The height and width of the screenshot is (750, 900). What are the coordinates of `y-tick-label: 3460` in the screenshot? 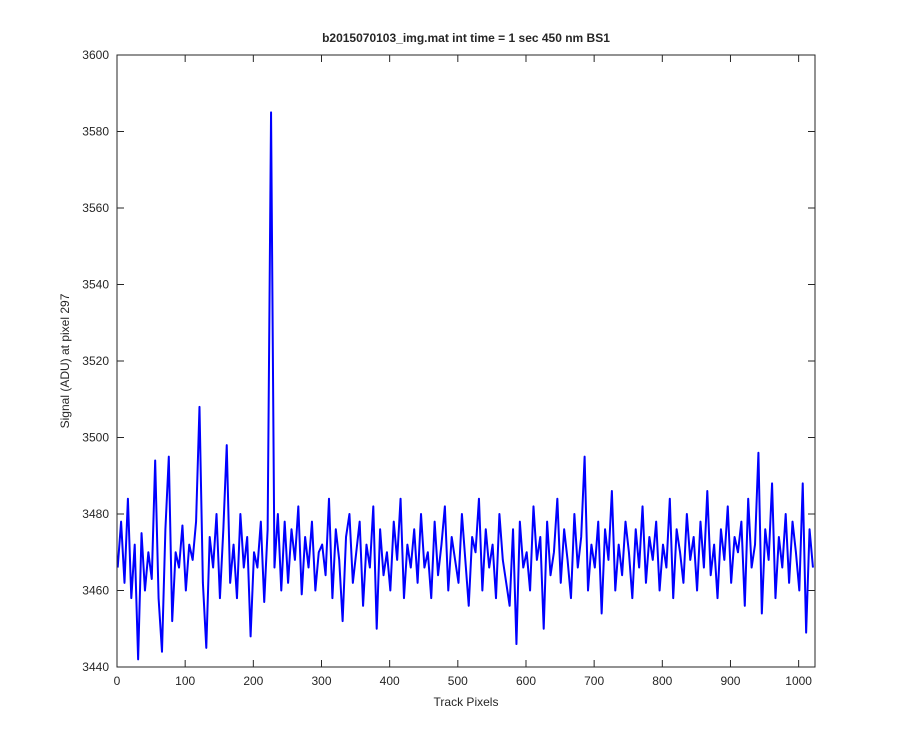 It's located at (95, 591).